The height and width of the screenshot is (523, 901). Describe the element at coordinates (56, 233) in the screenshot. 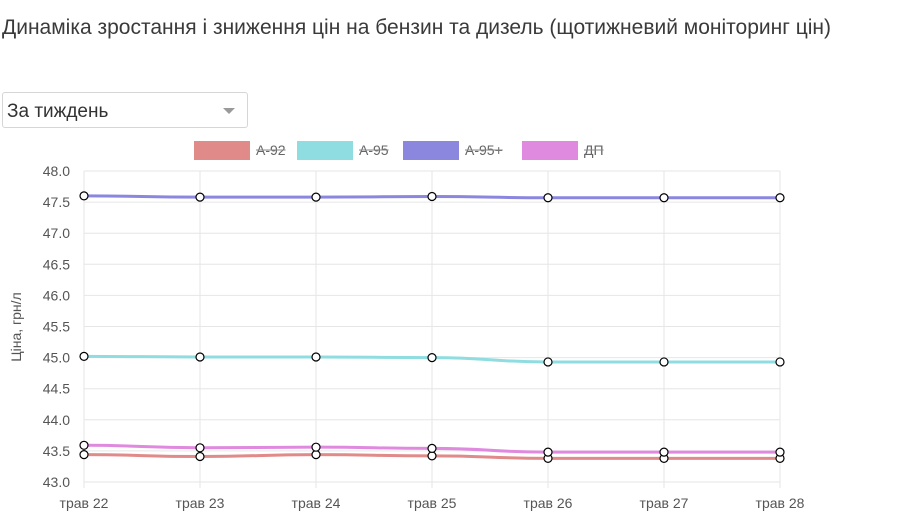

I see `y-tick-label: 47.0` at that location.